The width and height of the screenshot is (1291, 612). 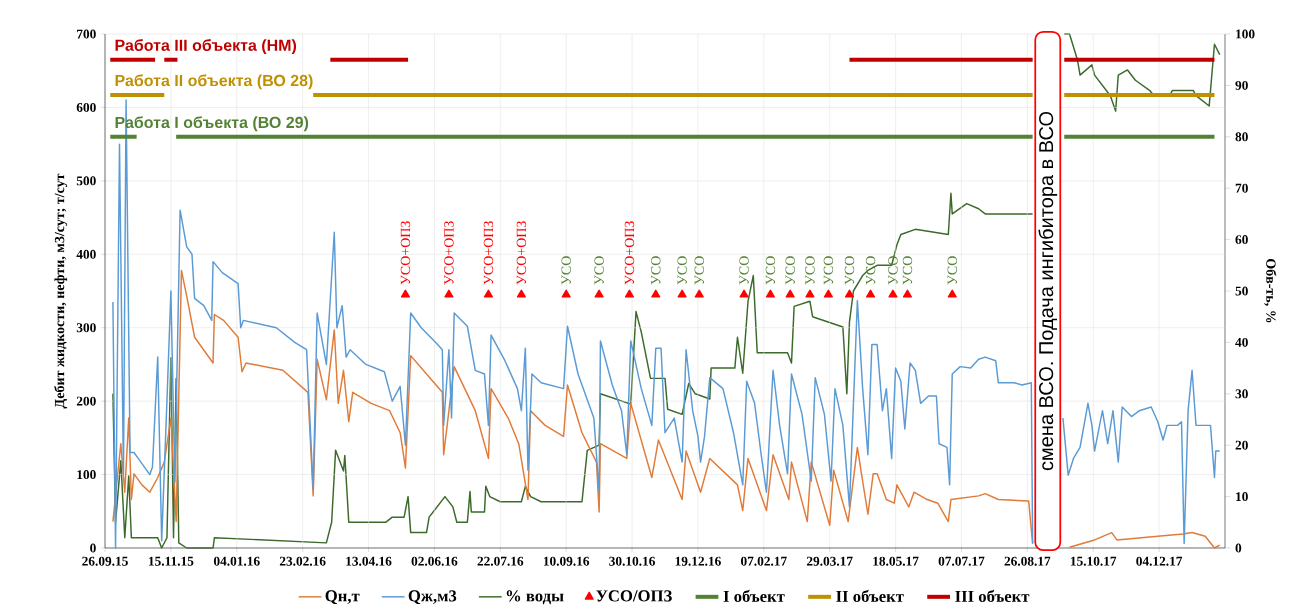 What do you see at coordinates (214, 82) in the screenshot?
I see `annotation: Работа II объекта (ВО 28)` at bounding box center [214, 82].